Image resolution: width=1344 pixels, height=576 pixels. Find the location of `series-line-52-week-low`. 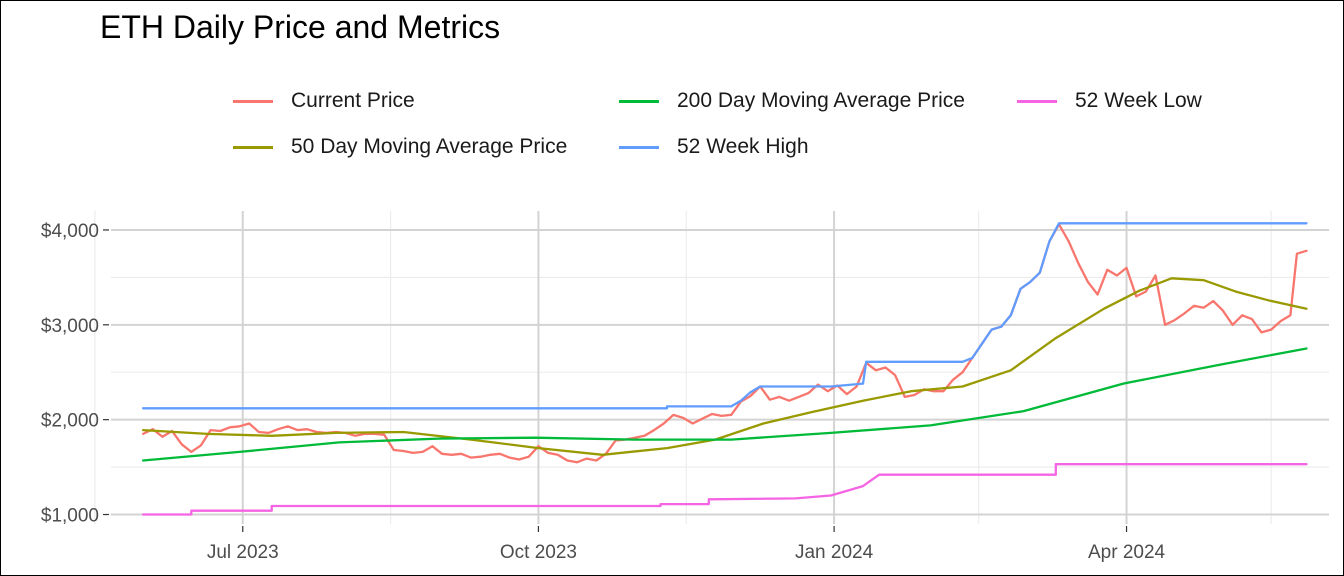

series-line-52-week-low is located at coordinates (724, 489).